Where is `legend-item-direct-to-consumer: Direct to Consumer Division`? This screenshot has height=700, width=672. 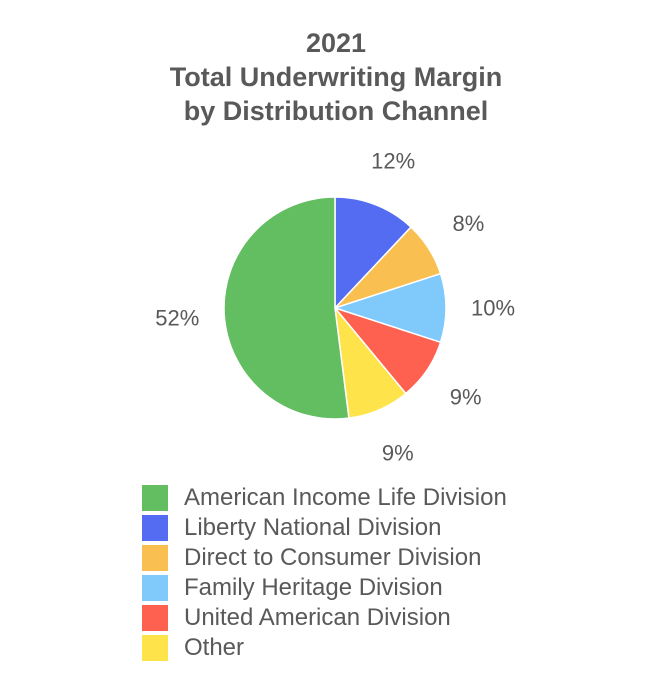 legend-item-direct-to-consumer: Direct to Consumer Division is located at coordinates (324, 558).